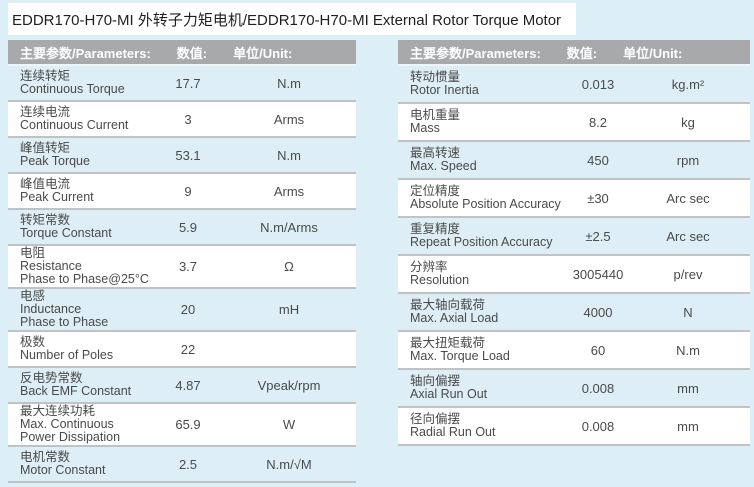 Image resolution: width=754 pixels, height=487 pixels. I want to click on parameter-name-line: Max. Speed, so click(443, 166).